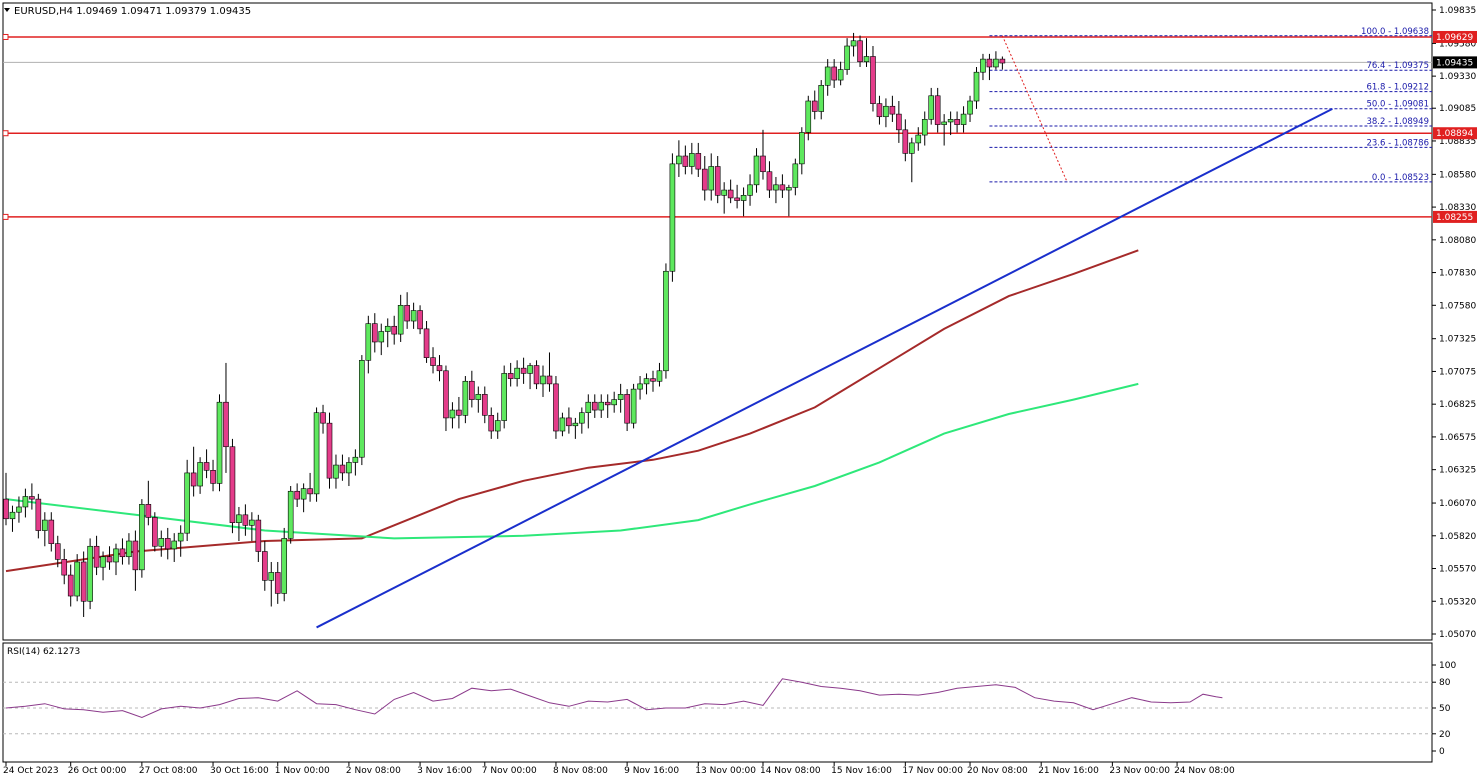  What do you see at coordinates (1068, 771) in the screenshot?
I see `x-tick-label: 21 Nov 16:00` at bounding box center [1068, 771].